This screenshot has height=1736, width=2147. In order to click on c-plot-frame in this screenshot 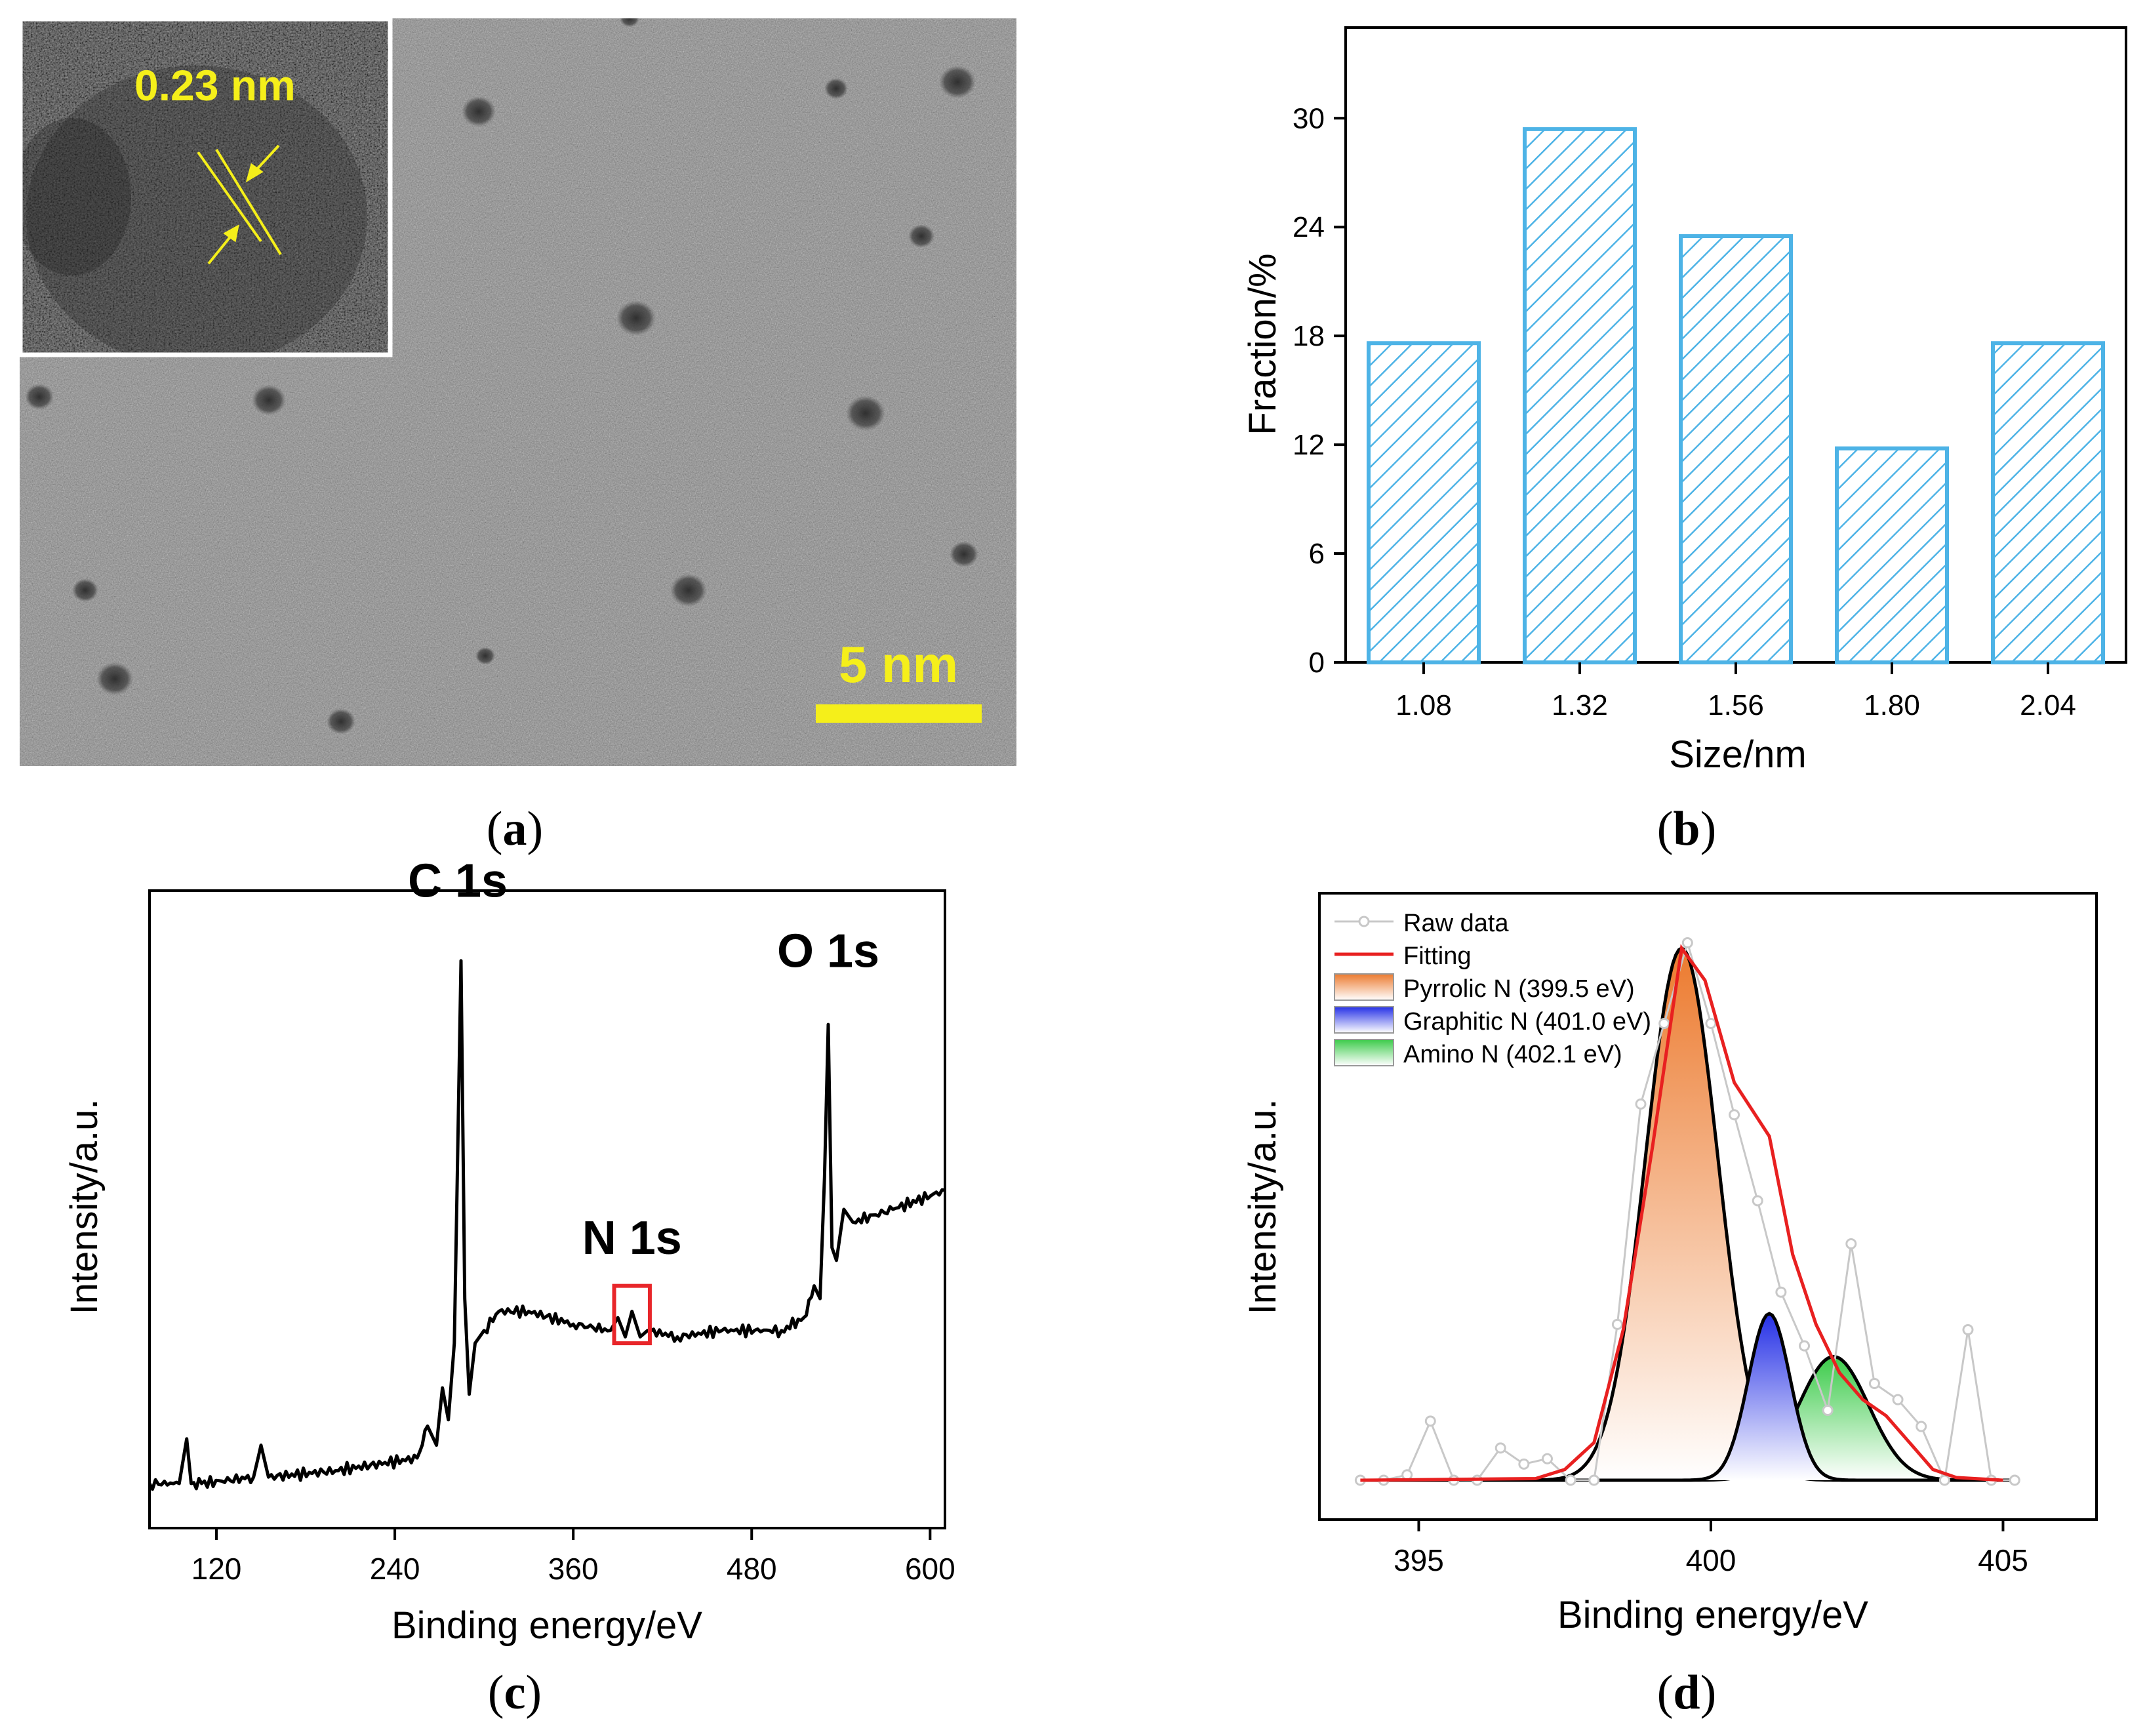, I will do `click(547, 1209)`.